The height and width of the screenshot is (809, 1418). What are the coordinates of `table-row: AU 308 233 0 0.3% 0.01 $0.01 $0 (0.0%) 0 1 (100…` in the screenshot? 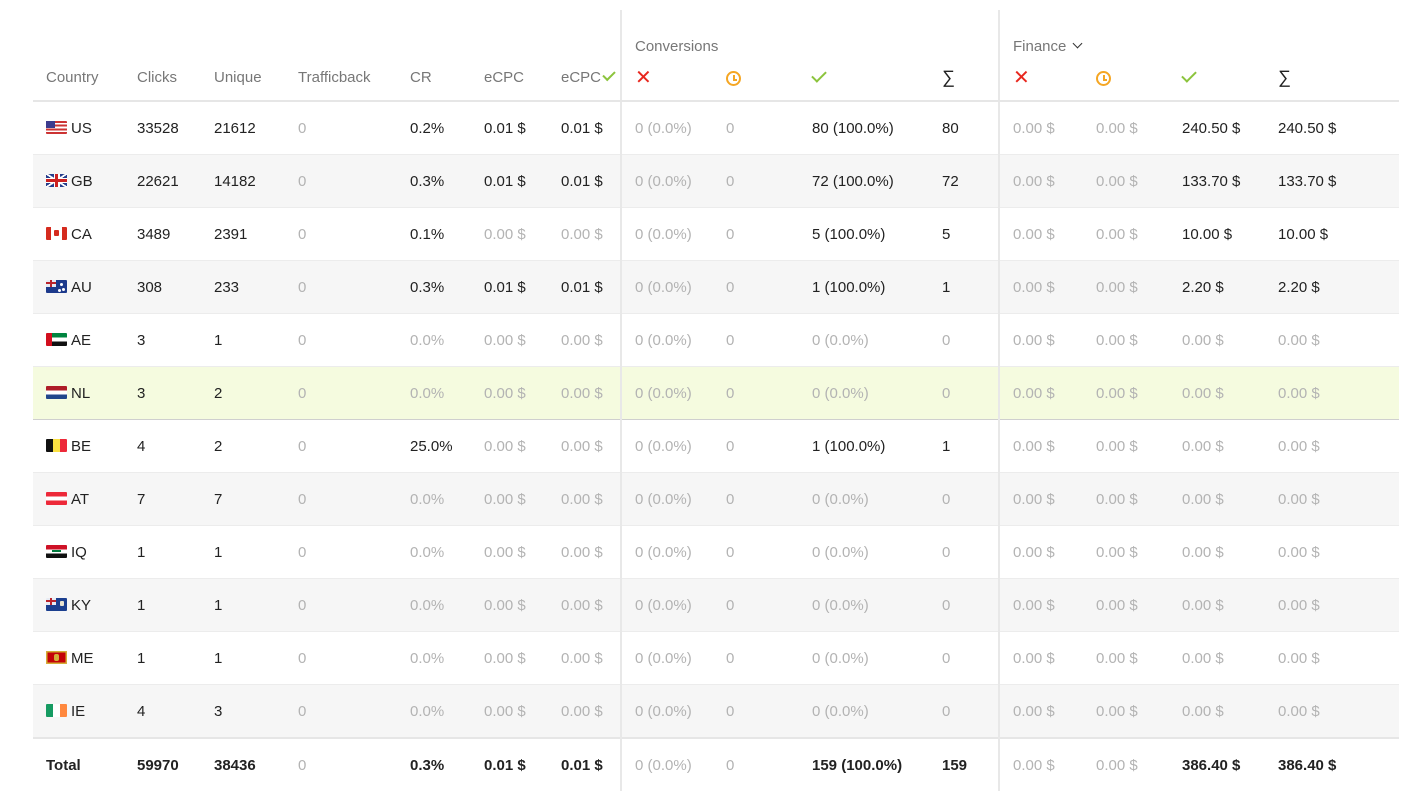 It's located at (716, 287).